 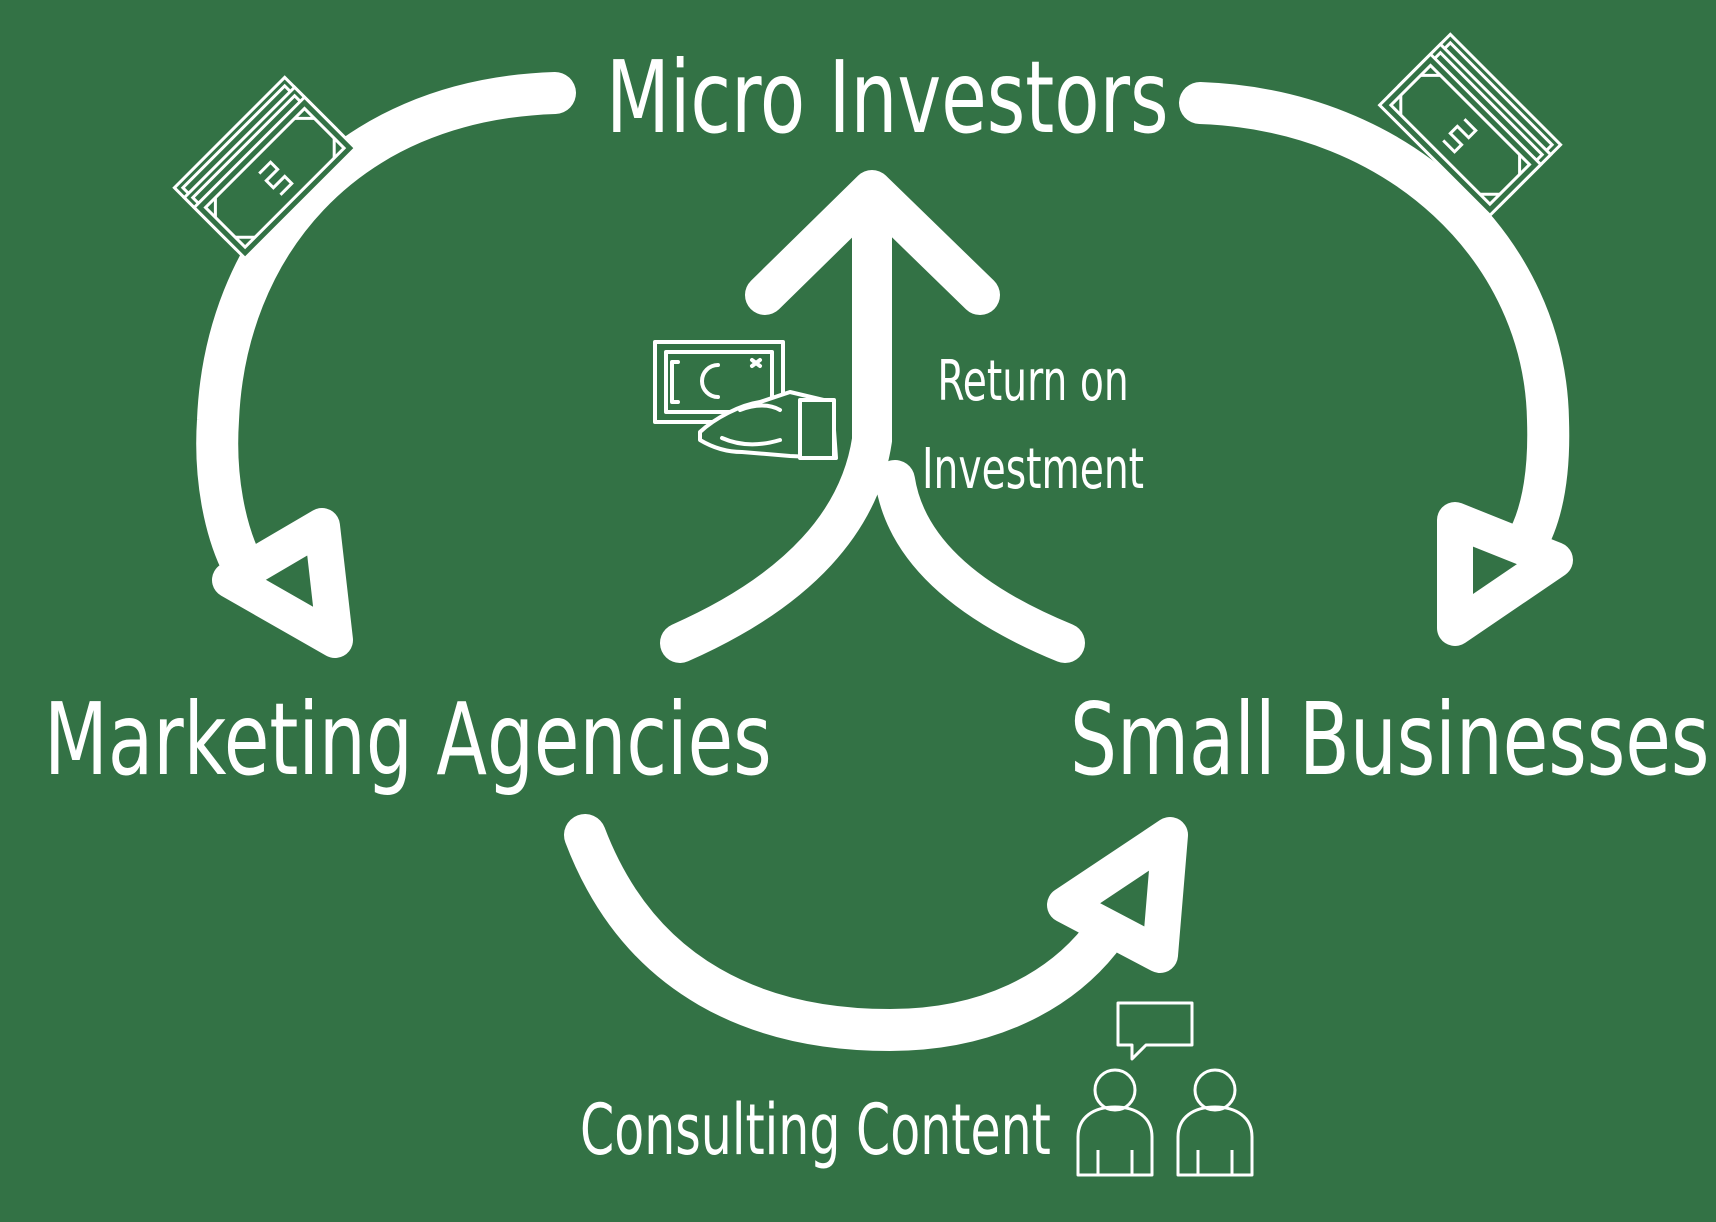 What do you see at coordinates (745, 400) in the screenshot?
I see `cash-in-hand-icon` at bounding box center [745, 400].